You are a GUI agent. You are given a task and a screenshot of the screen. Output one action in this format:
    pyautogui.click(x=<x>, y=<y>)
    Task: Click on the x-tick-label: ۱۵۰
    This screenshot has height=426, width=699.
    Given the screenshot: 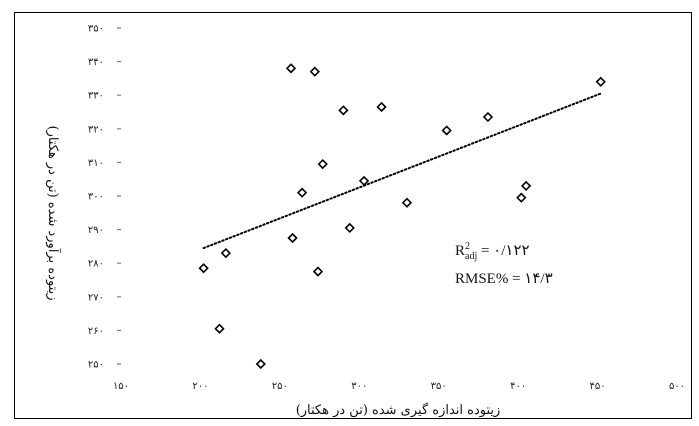 What is the action you would take?
    pyautogui.click(x=121, y=386)
    